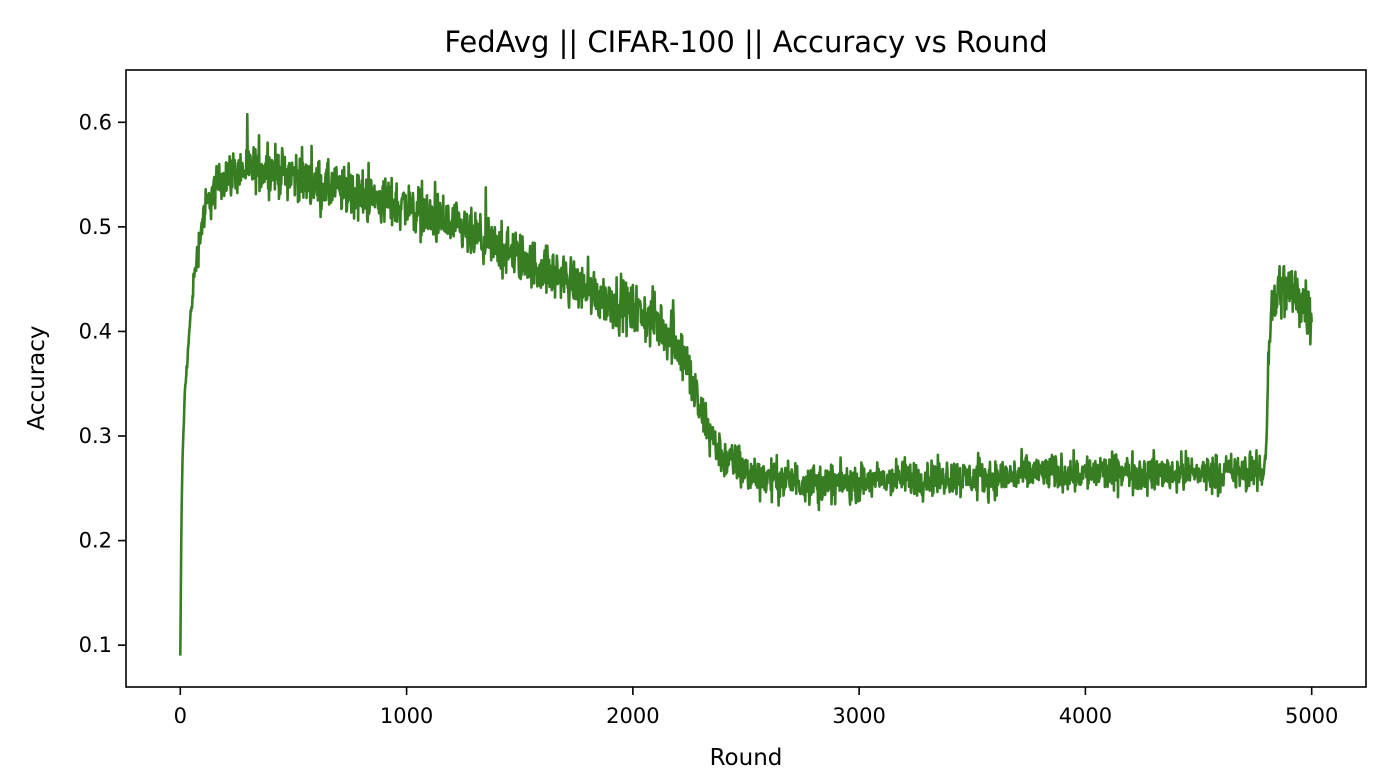  What do you see at coordinates (95, 541) in the screenshot?
I see `y-tick-label: 0.2` at bounding box center [95, 541].